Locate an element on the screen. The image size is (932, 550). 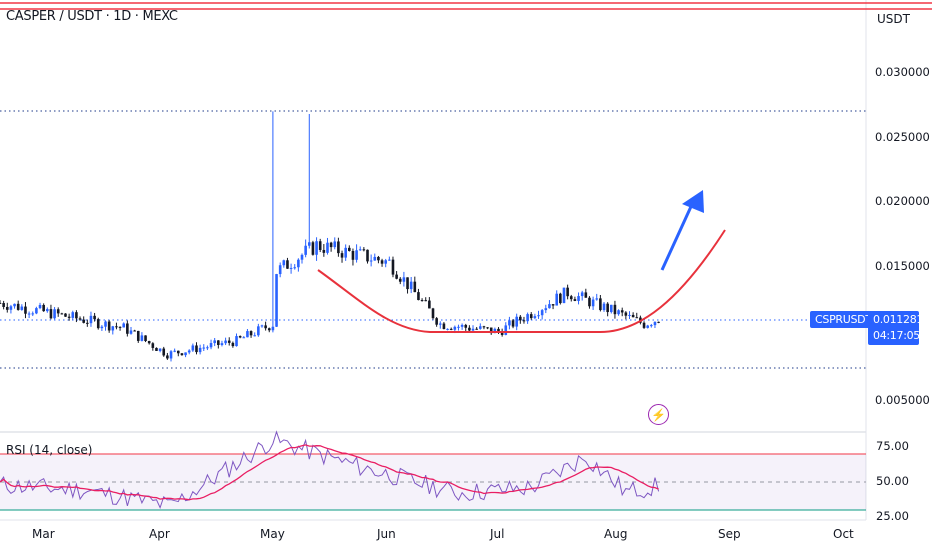
price-tick: 0.030000 is located at coordinates (902, 72).